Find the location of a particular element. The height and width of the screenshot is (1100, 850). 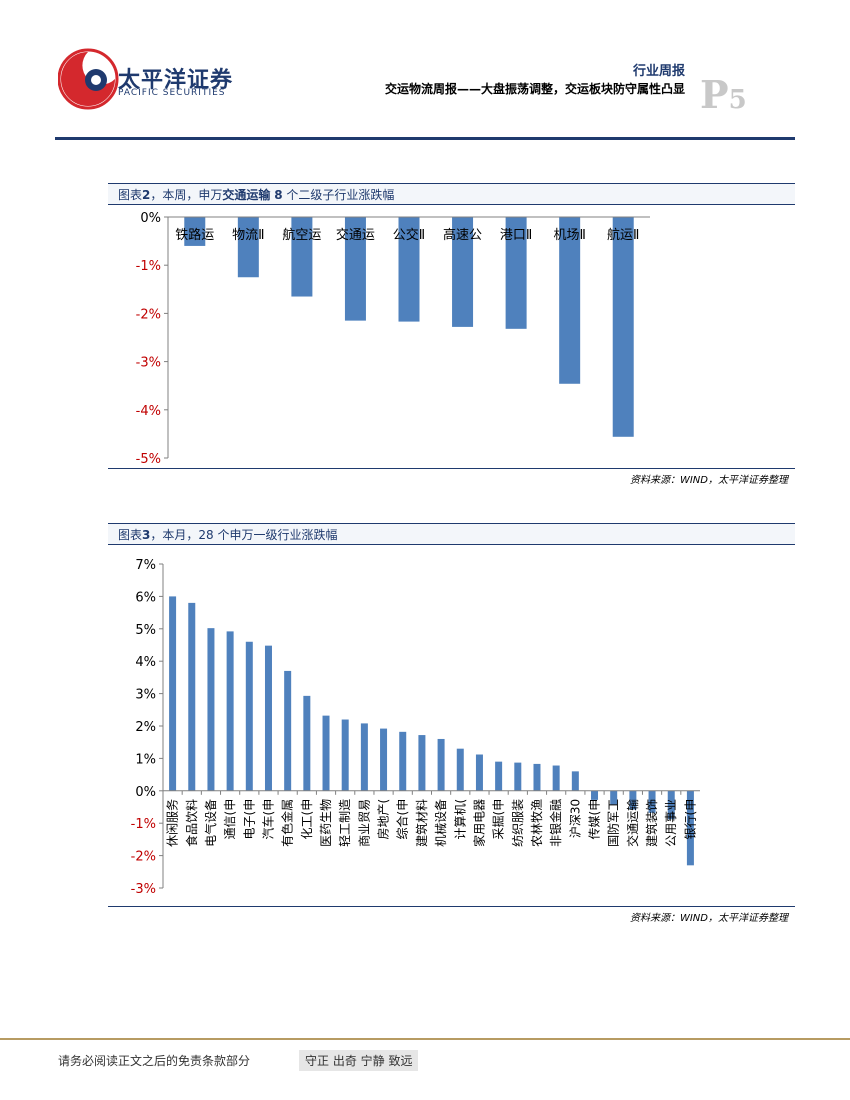

figure2-caption-bold: 交通运输 is located at coordinates (246, 195).